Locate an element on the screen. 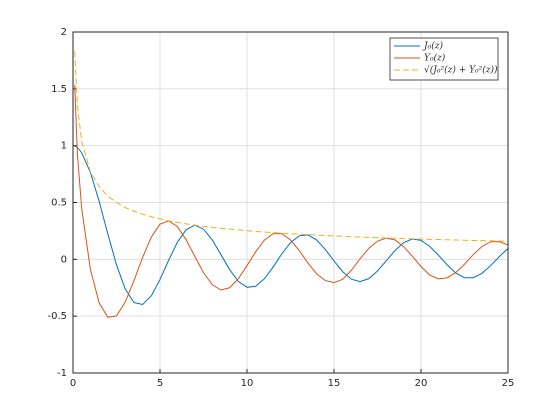  legend-box is located at coordinates (444, 59).